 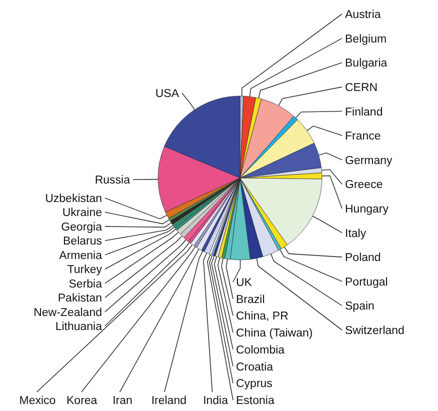 What do you see at coordinates (82, 401) in the screenshot?
I see `slice-label: Korea` at bounding box center [82, 401].